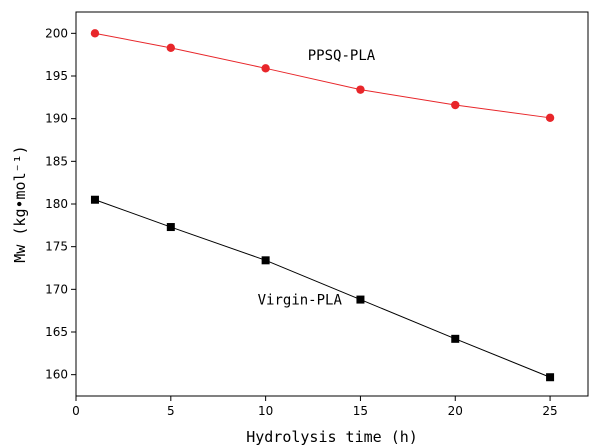 This screenshot has width=595, height=448. What do you see at coordinates (171, 411) in the screenshot?
I see `x-tick-label: 5` at bounding box center [171, 411].